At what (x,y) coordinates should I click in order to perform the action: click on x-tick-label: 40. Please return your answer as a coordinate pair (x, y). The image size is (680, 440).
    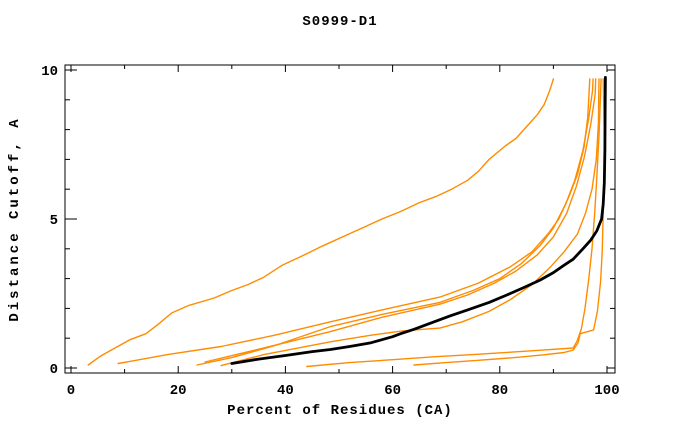
    Looking at the image, I should click on (285, 391).